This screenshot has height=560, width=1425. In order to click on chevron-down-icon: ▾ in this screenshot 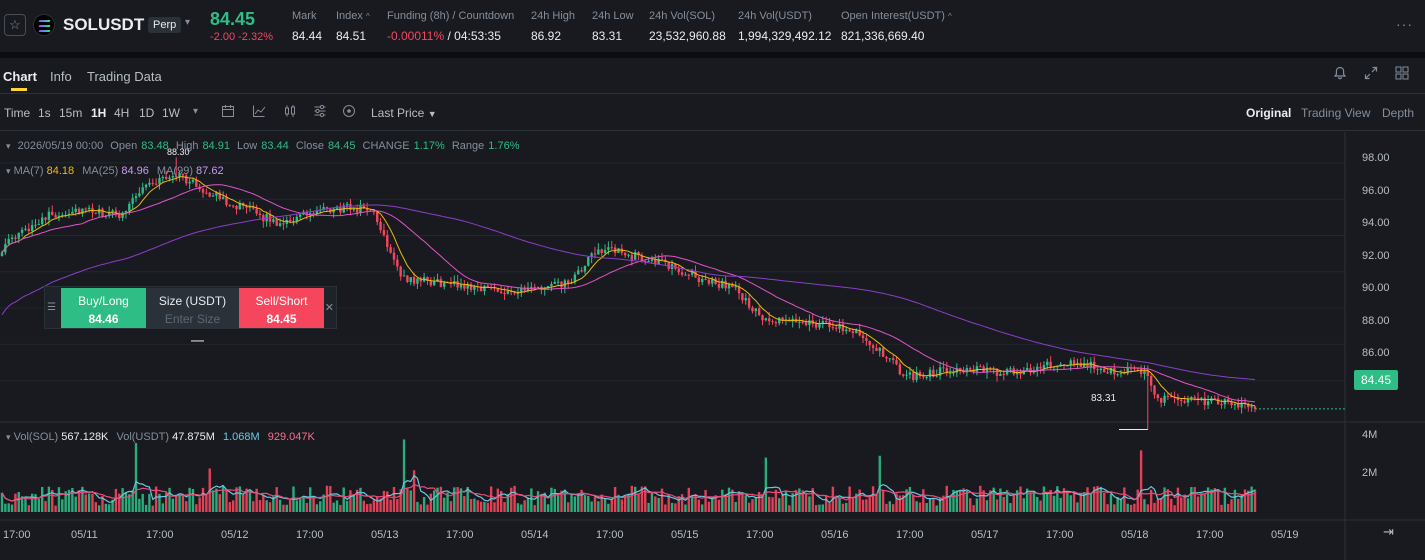, I will do `click(188, 22)`.